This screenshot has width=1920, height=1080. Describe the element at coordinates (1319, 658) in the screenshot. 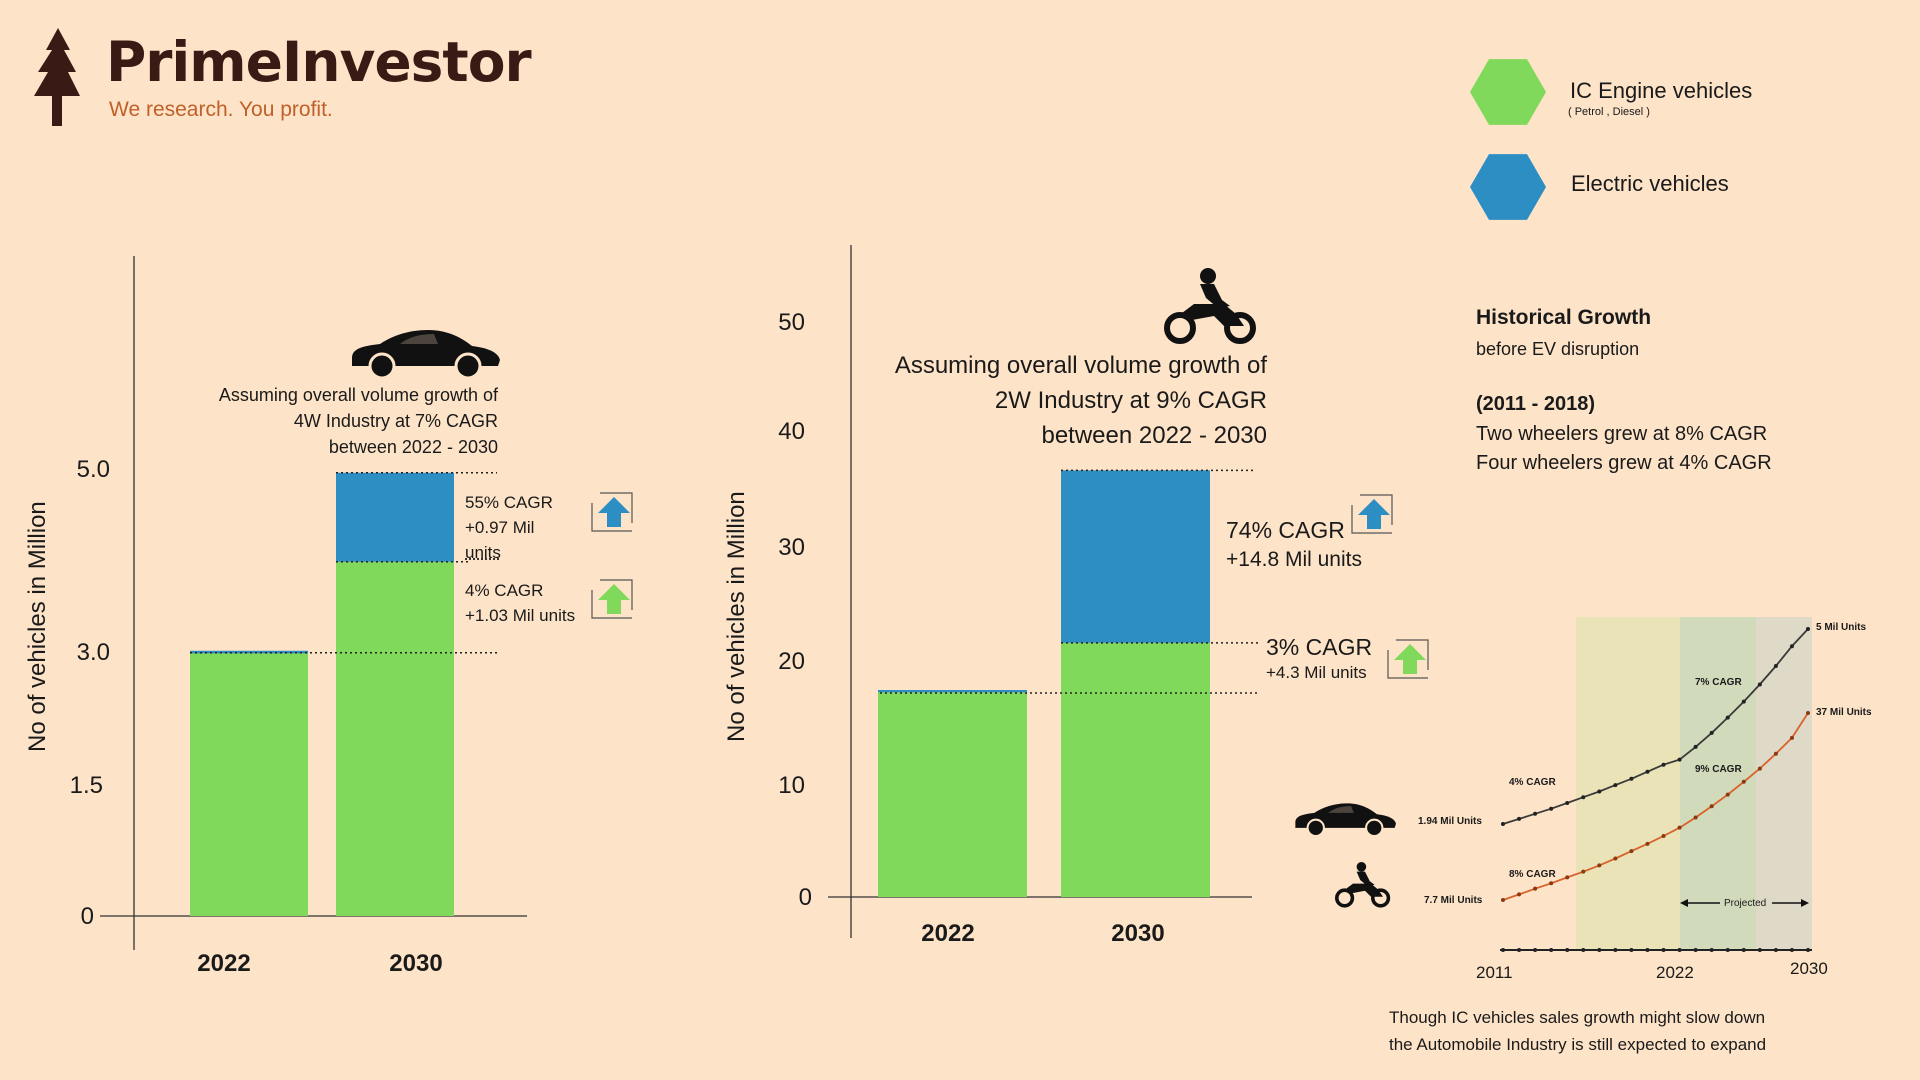

I see `chart2-ic-annotation: 3% CAGR +4.3 Mil units` at that location.